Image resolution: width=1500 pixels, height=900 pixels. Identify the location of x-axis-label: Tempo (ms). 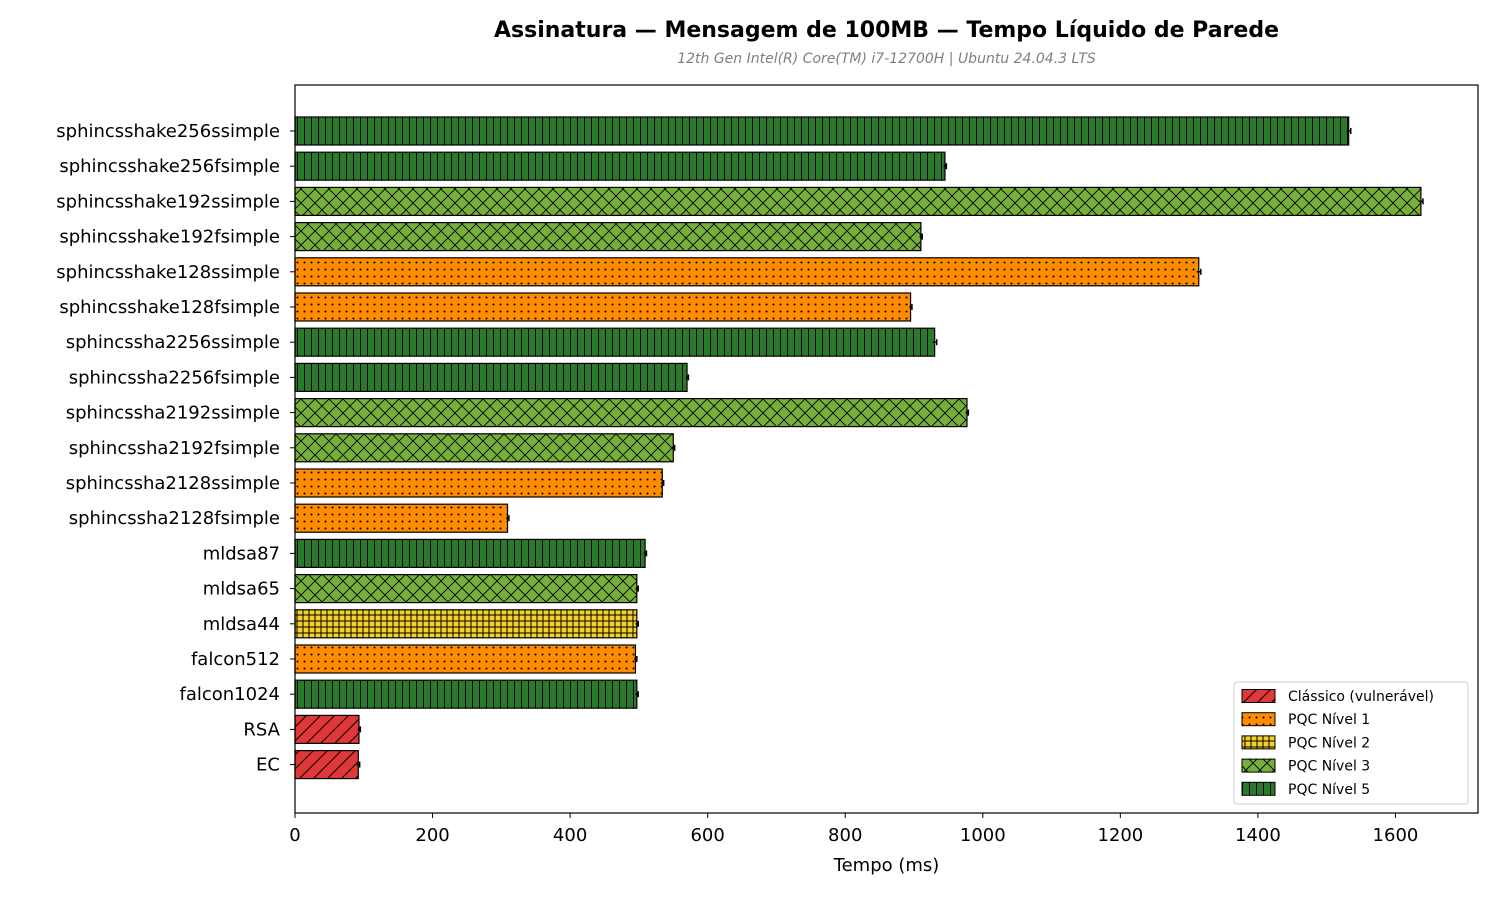
(886, 865).